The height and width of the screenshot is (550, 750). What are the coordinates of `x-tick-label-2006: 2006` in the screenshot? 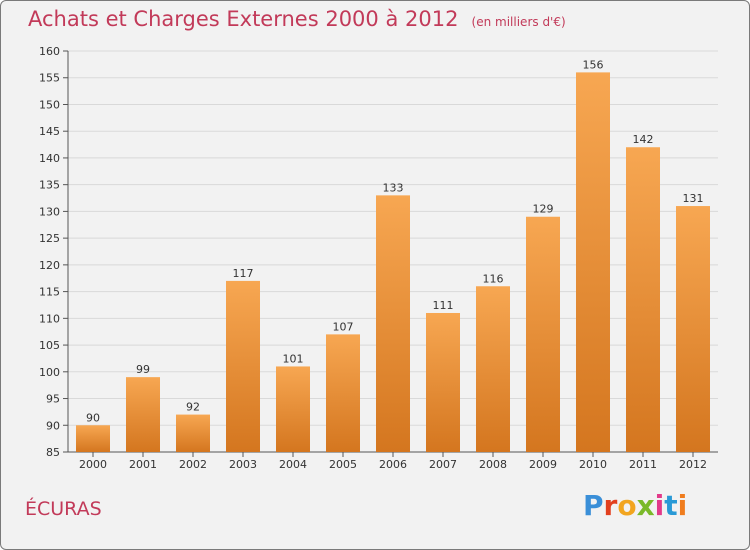 It's located at (393, 464).